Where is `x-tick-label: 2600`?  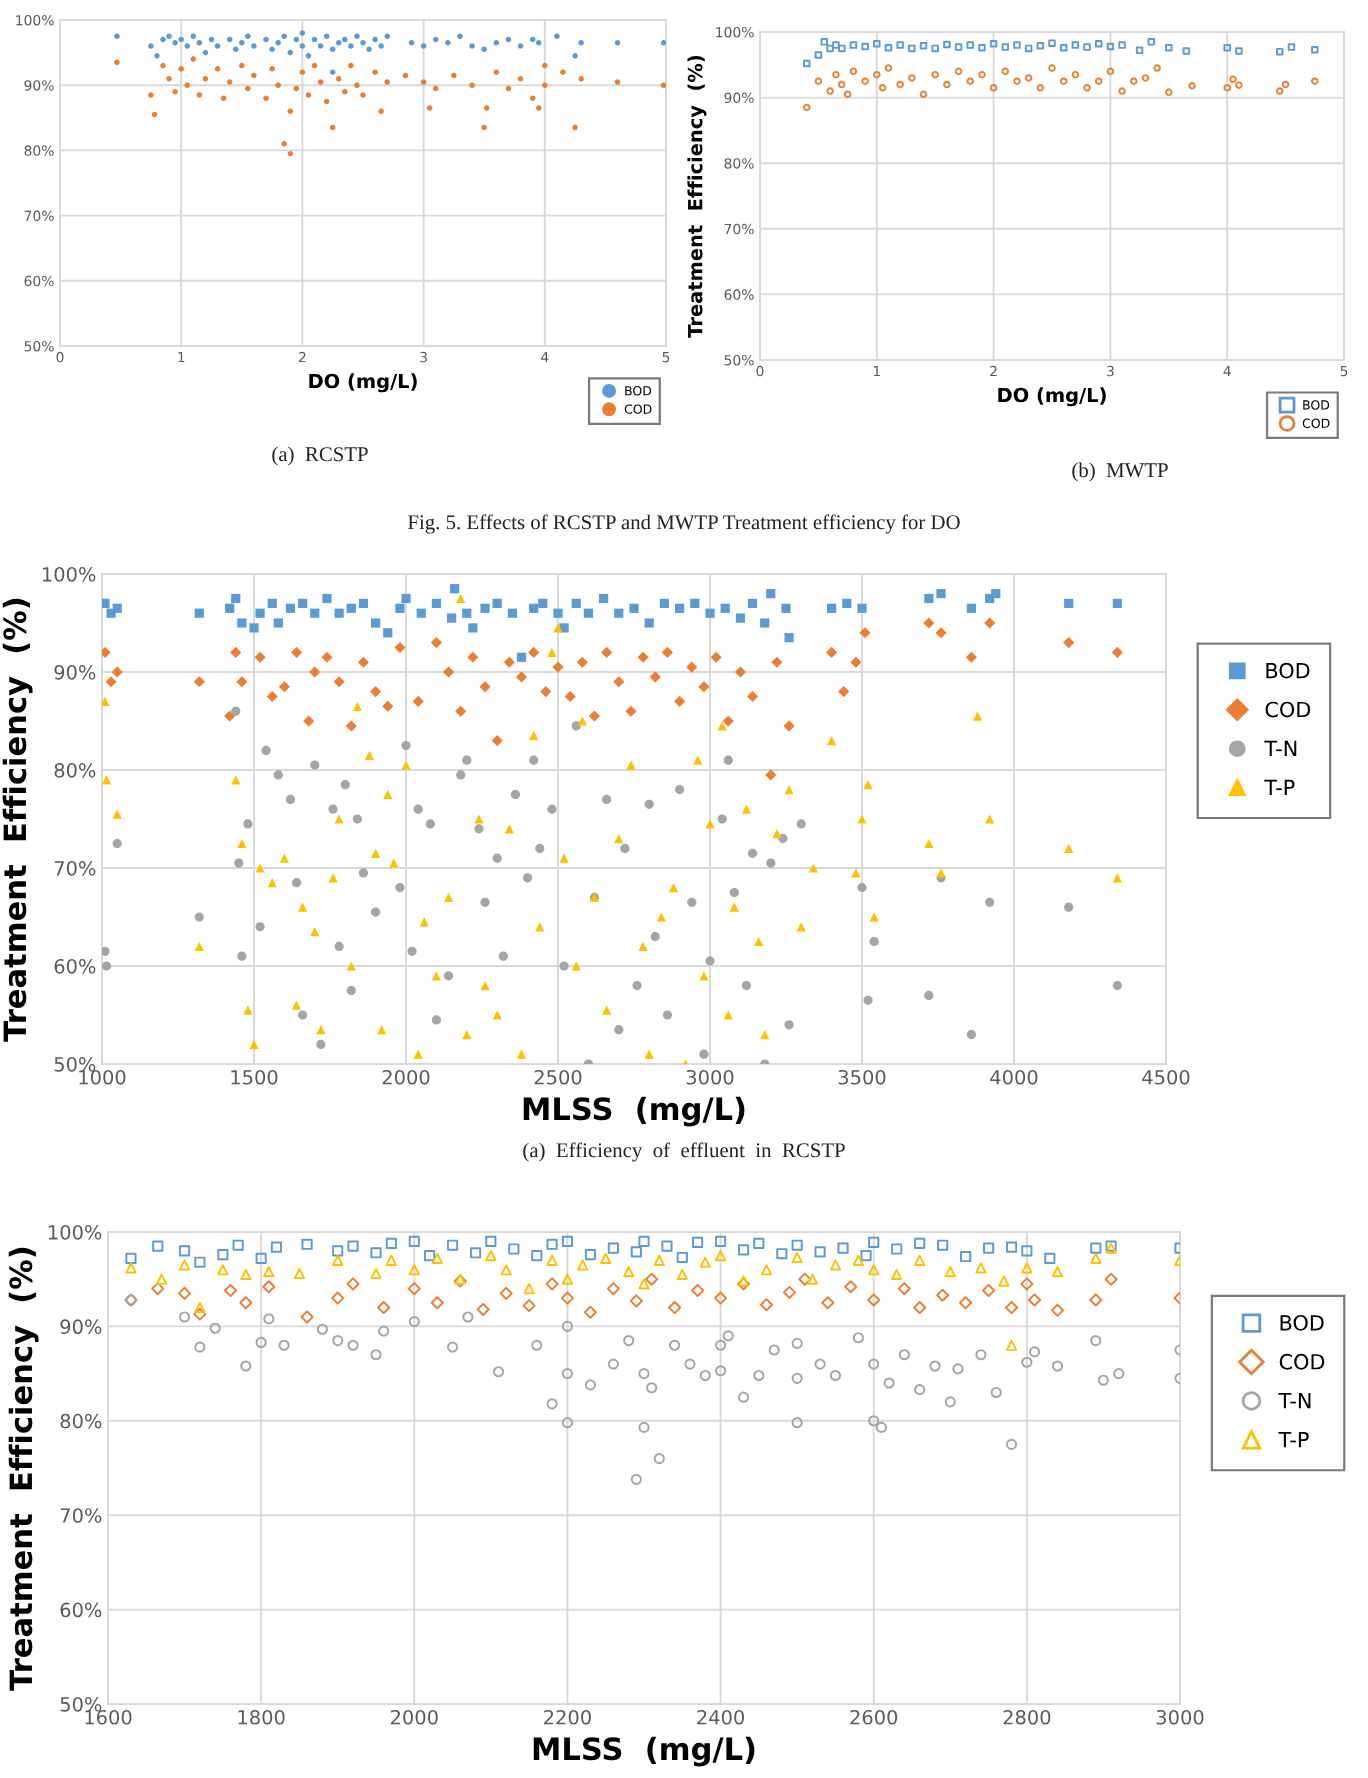 x-tick-label: 2600 is located at coordinates (874, 1717).